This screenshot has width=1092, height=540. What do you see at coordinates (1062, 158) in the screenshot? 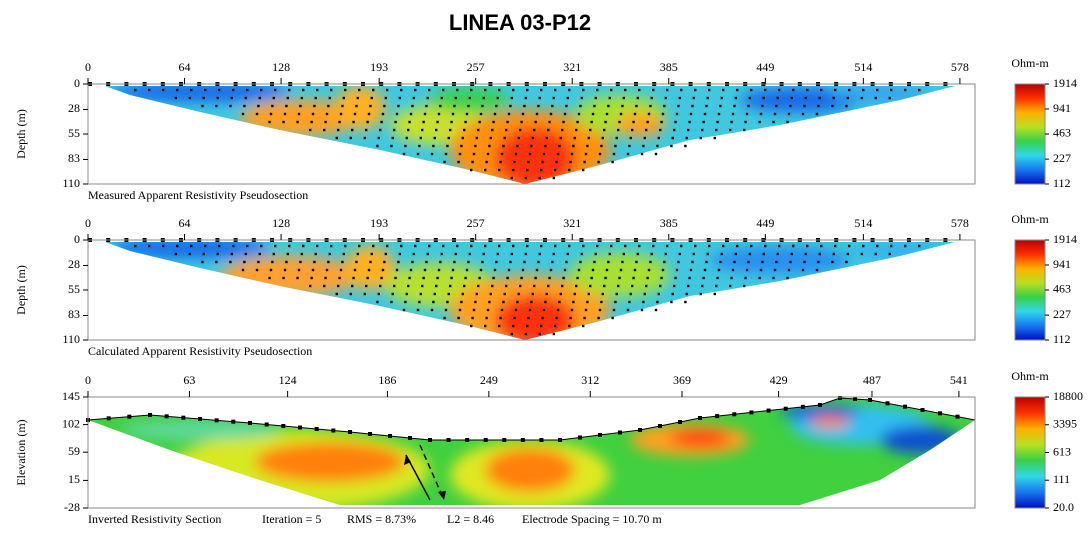
I see `colorbar-tick-label: 227` at bounding box center [1062, 158].